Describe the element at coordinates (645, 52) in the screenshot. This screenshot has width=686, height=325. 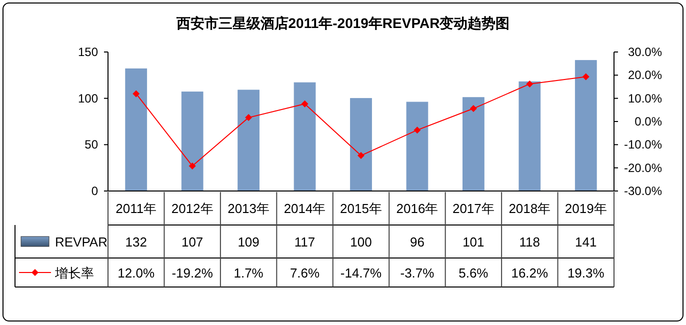
I see `y2-tick-label: 30.0%` at that location.